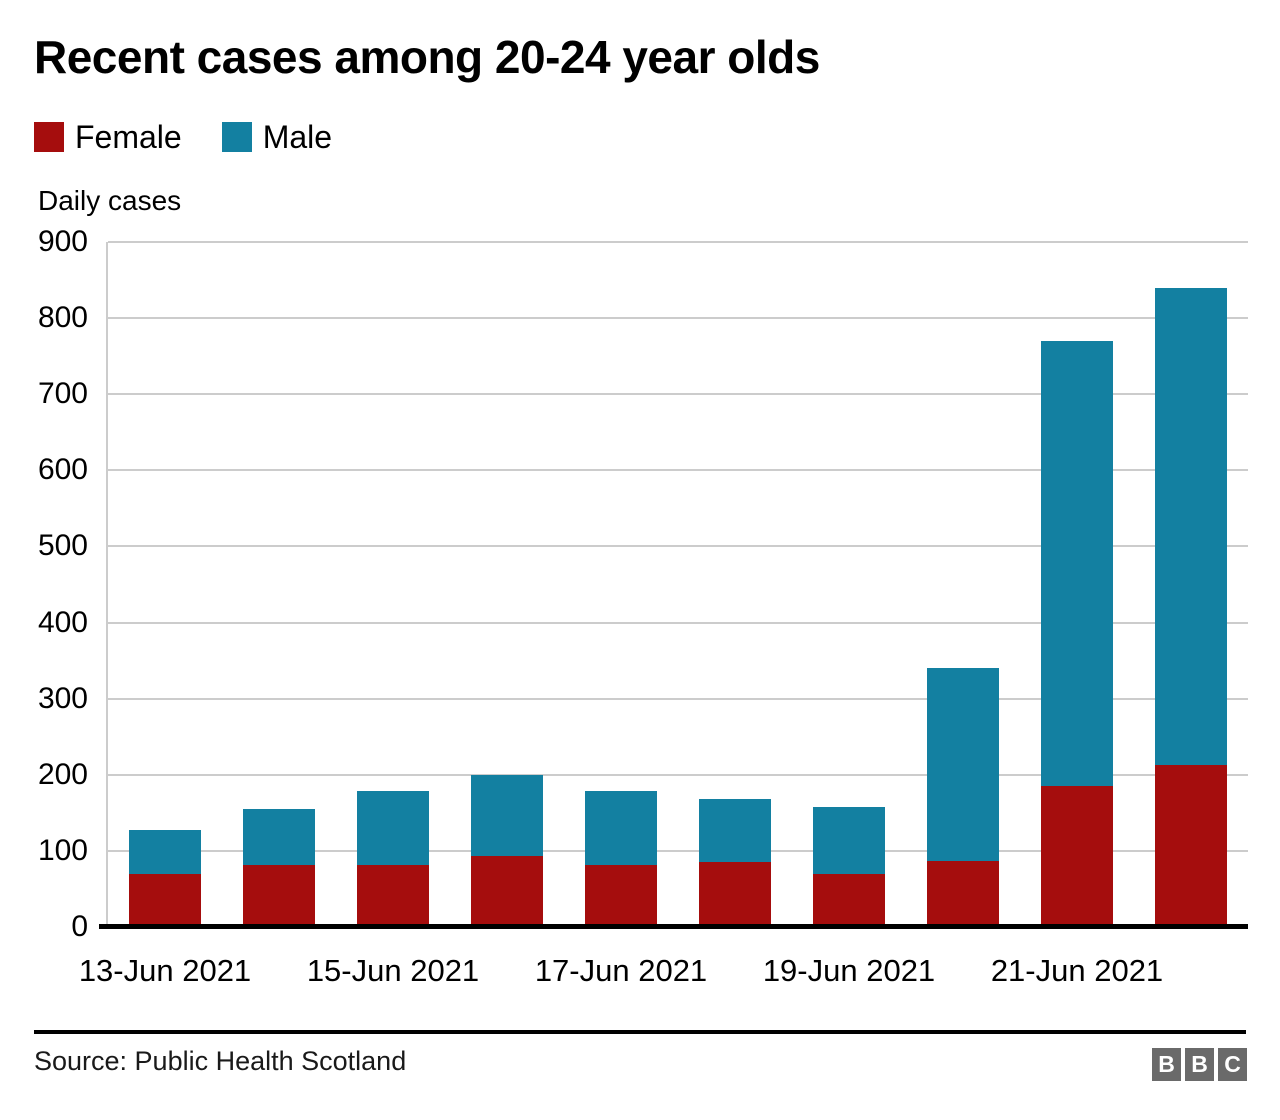 The image size is (1280, 1120). I want to click on y-tick-label-600: 600, so click(62, 470).